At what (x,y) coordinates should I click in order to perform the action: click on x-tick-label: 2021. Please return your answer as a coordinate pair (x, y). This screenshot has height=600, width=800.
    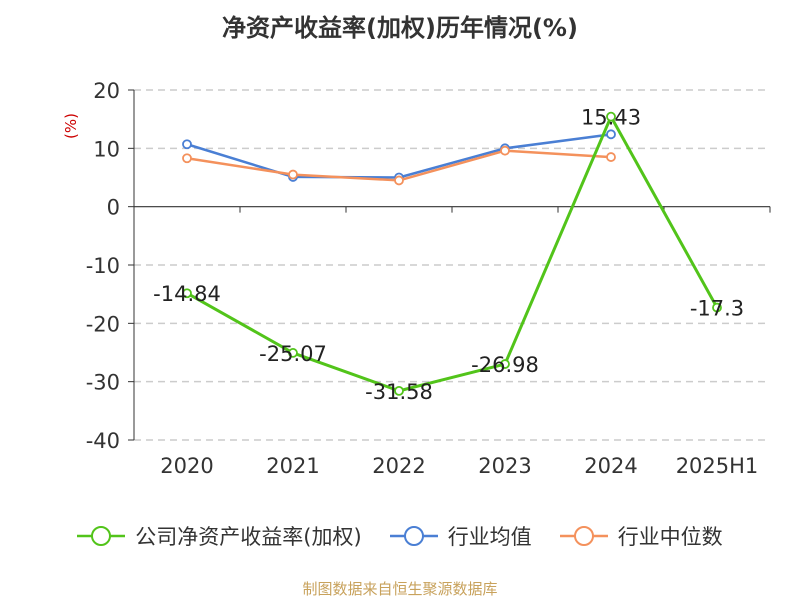
    Looking at the image, I should click on (292, 466).